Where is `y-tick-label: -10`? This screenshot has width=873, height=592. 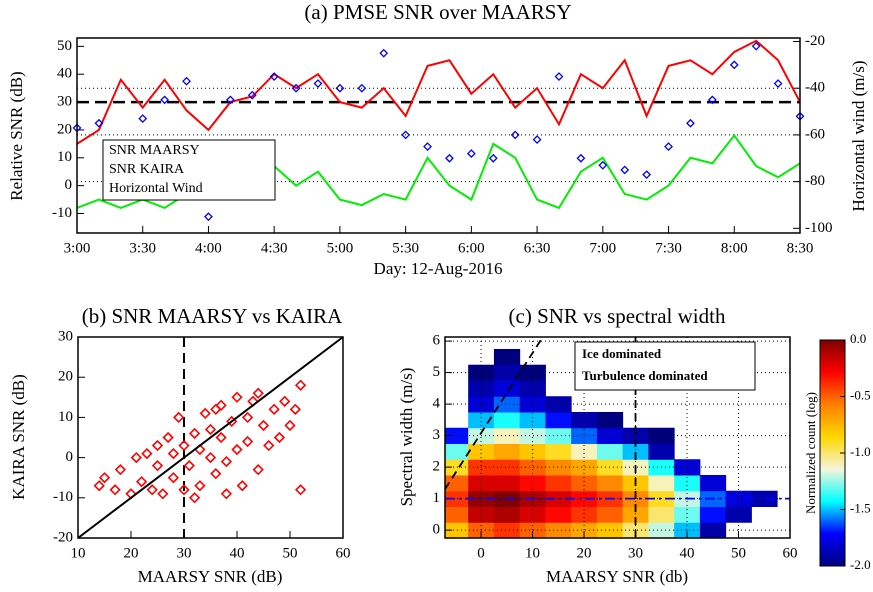 y-tick-label: -10 is located at coordinates (63, 497).